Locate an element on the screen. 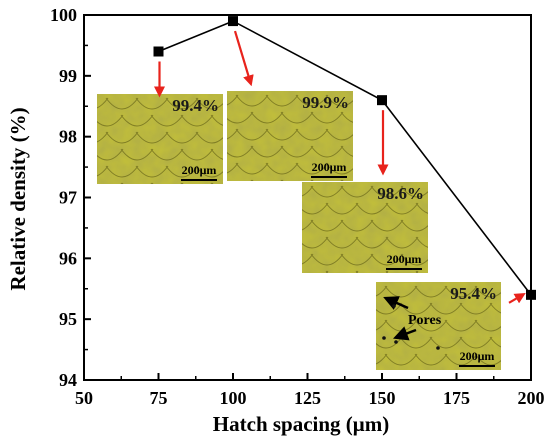  y-tick-label: 94 is located at coordinates (68, 380).